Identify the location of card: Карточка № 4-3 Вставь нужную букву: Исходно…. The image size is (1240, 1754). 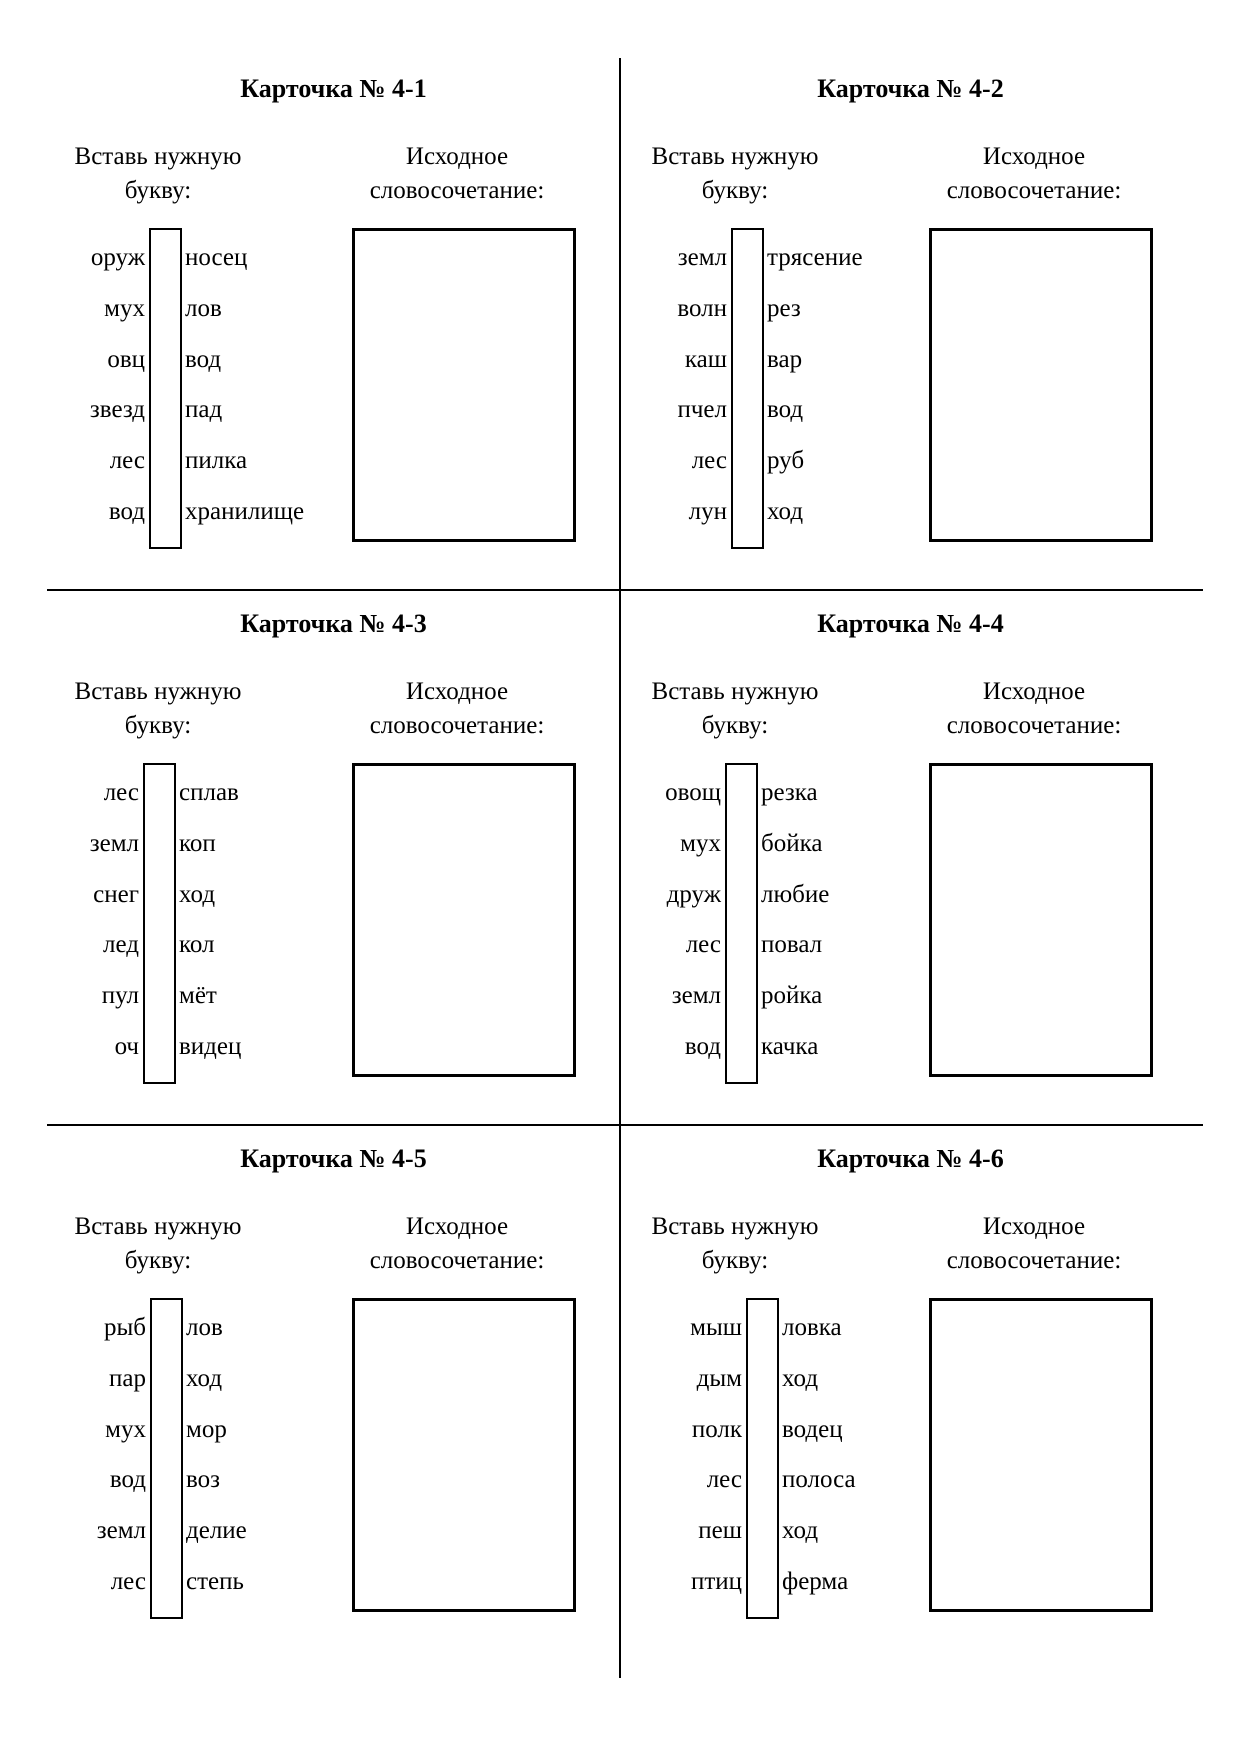
(333, 809).